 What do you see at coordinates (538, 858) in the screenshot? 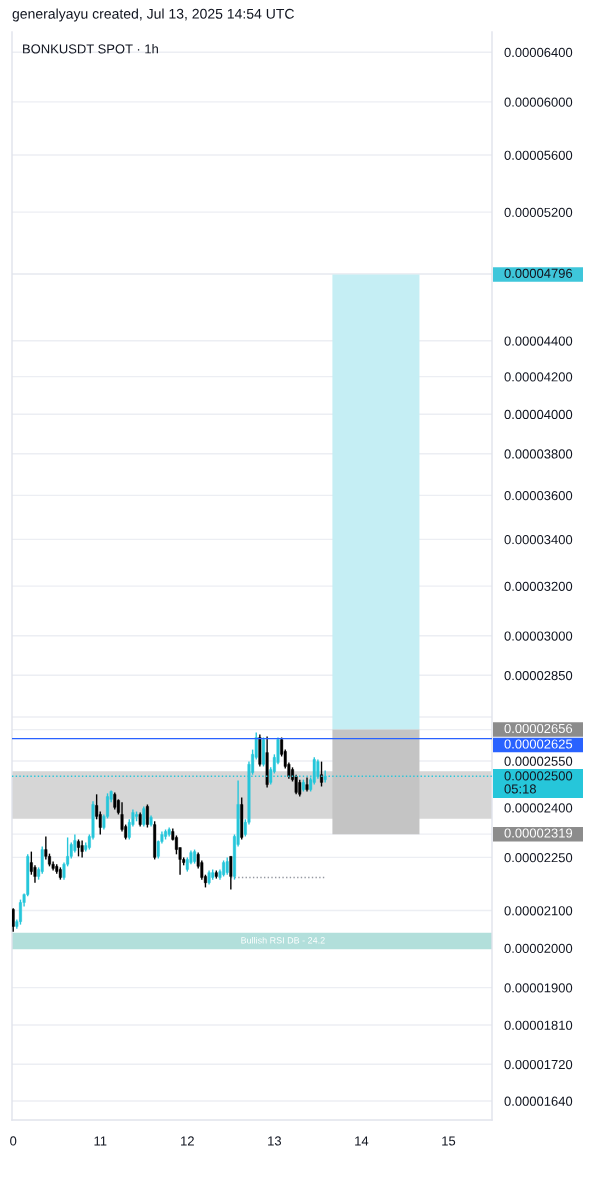
I see `y-tick-label: 0.00002250` at bounding box center [538, 858].